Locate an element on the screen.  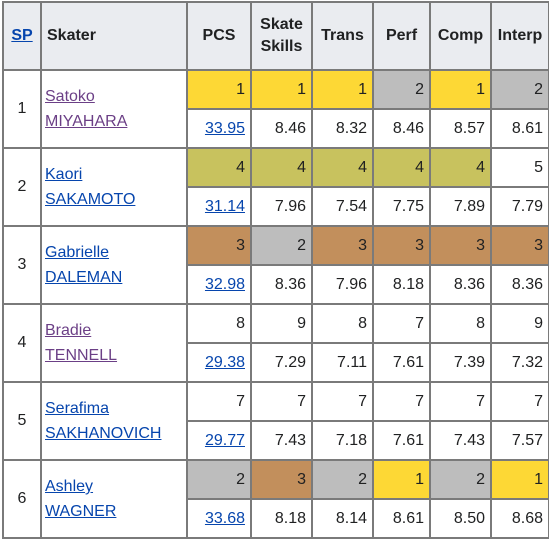
pcs-rank-cell: 2 is located at coordinates (219, 479).